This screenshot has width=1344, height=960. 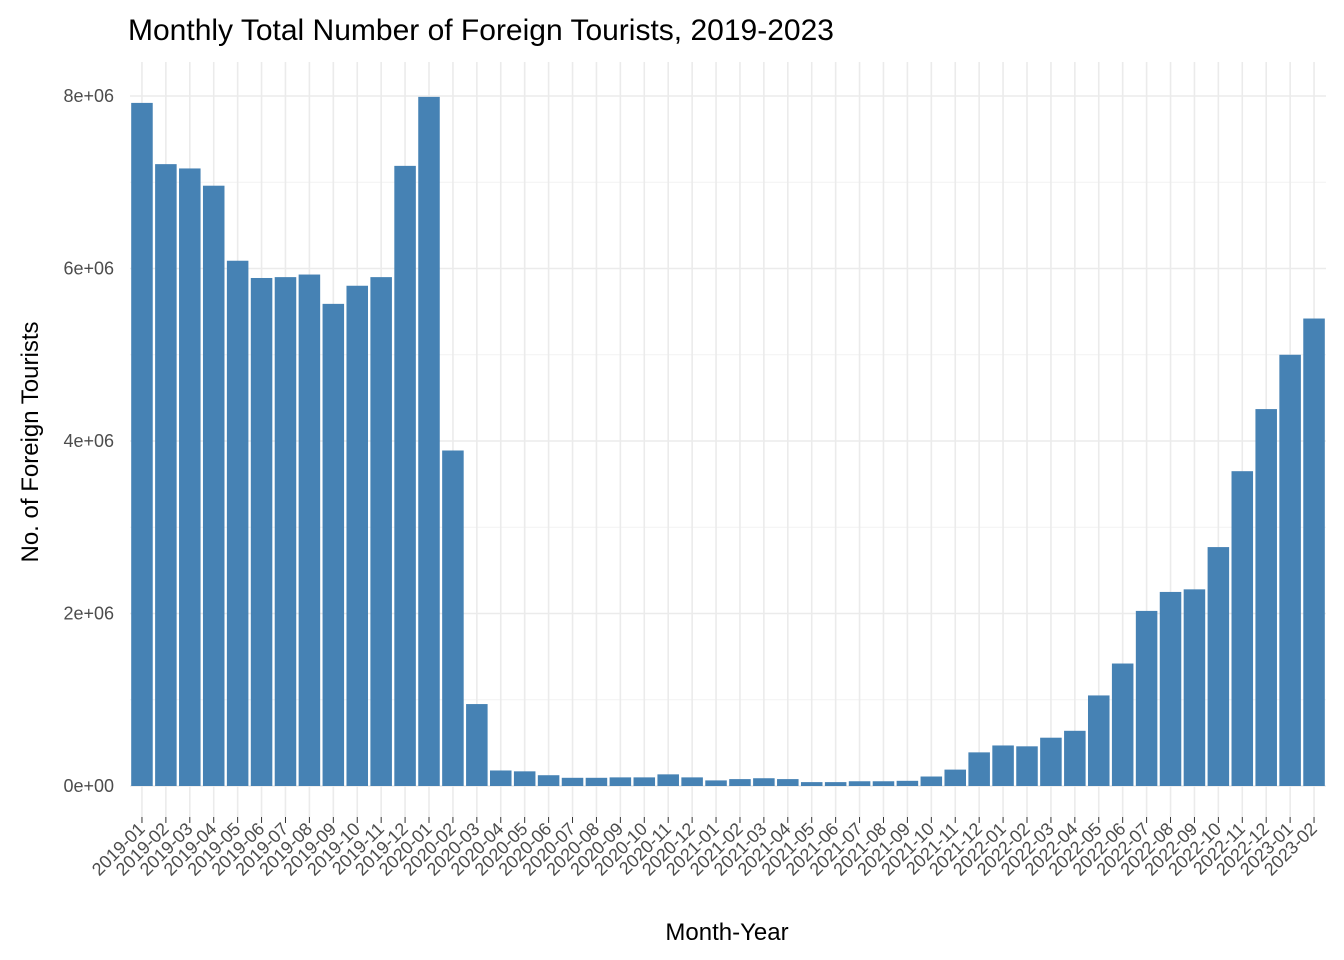 What do you see at coordinates (88, 96) in the screenshot?
I see `y-tick-label: 8e+06` at bounding box center [88, 96].